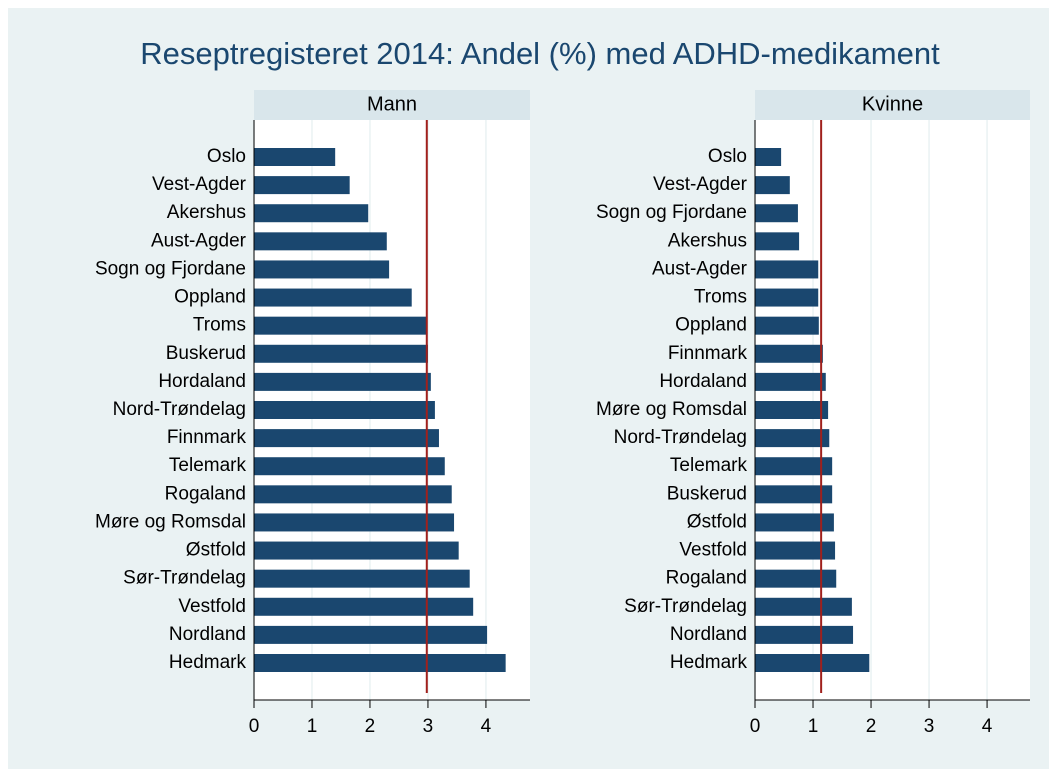  I want to click on panel-title: Mann, so click(392, 104).